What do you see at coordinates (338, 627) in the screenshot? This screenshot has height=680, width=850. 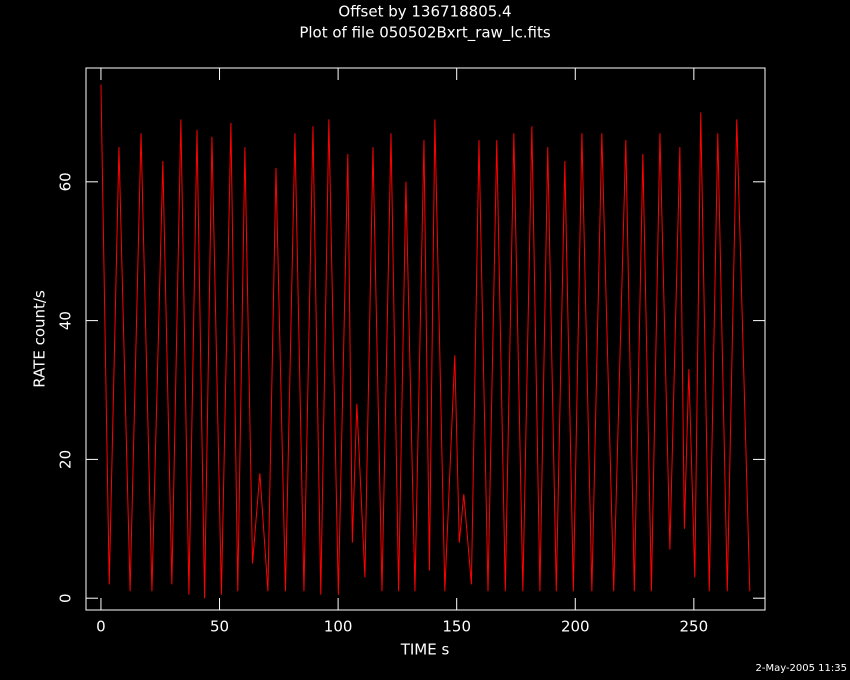 I see `x-tick-label: 100` at bounding box center [338, 627].